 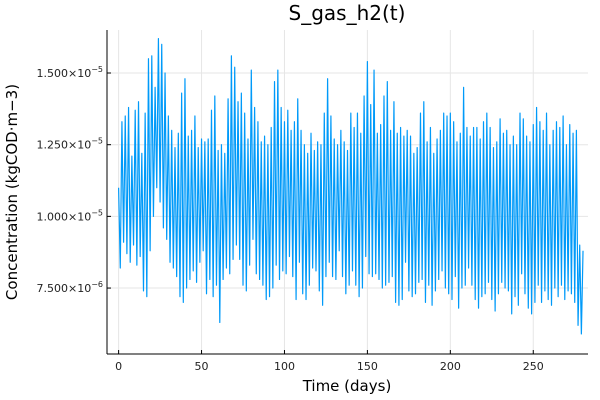 I want to click on x-axis-label: Time (days), so click(x=347, y=386).